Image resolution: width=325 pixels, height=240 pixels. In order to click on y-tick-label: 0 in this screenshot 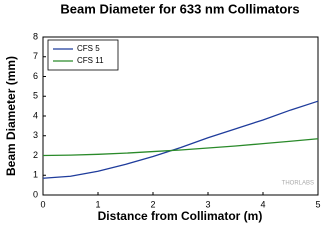, I will do `click(35, 194)`.